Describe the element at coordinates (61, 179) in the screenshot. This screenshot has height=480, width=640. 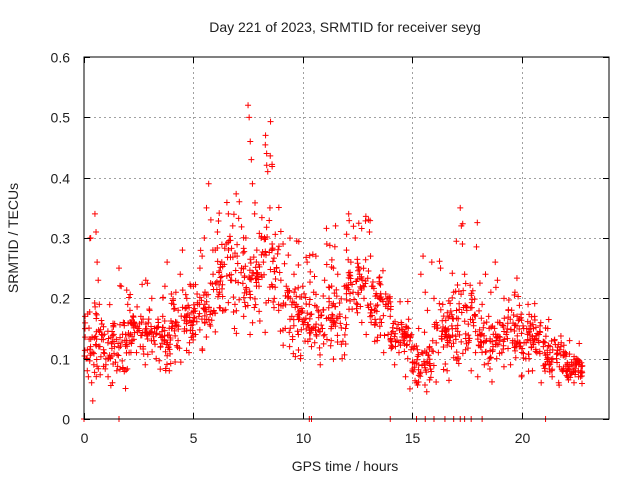
I see `y-tick-label: 0.4` at that location.